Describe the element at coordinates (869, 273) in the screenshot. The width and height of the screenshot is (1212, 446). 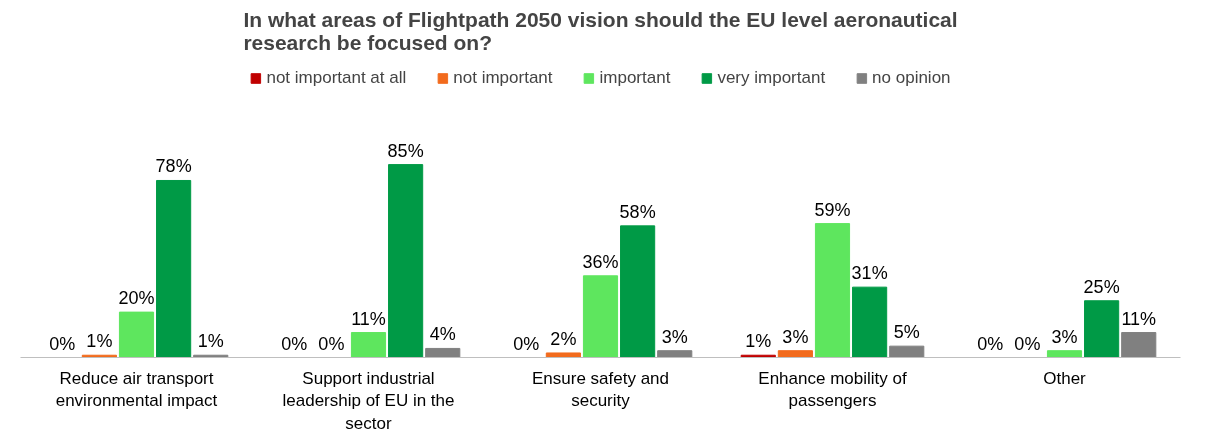
I see `data-label: 31%` at that location.